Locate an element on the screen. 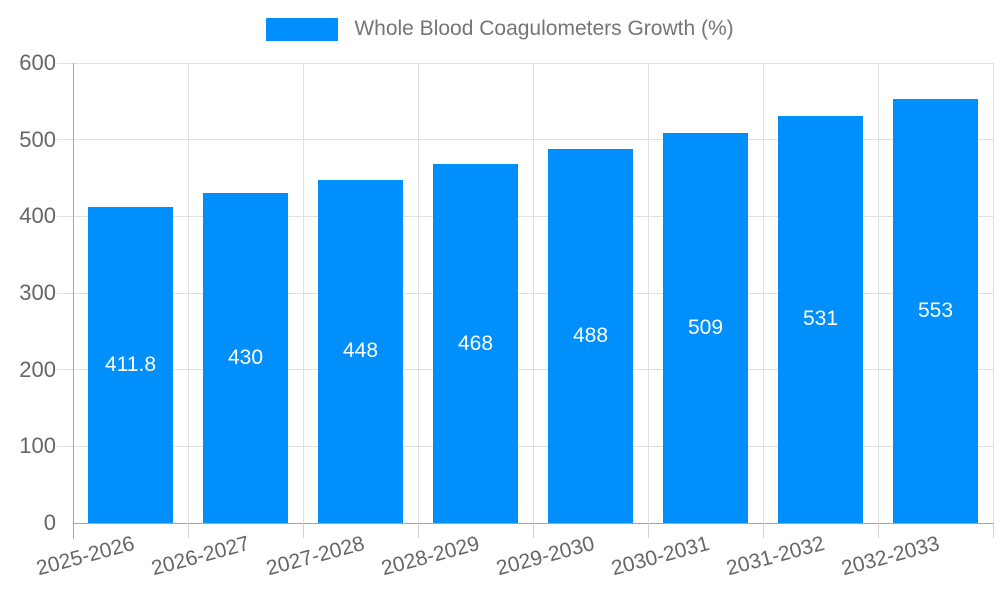 The height and width of the screenshot is (600, 1000). y-axis-tick-label: 0 is located at coordinates (49, 522).